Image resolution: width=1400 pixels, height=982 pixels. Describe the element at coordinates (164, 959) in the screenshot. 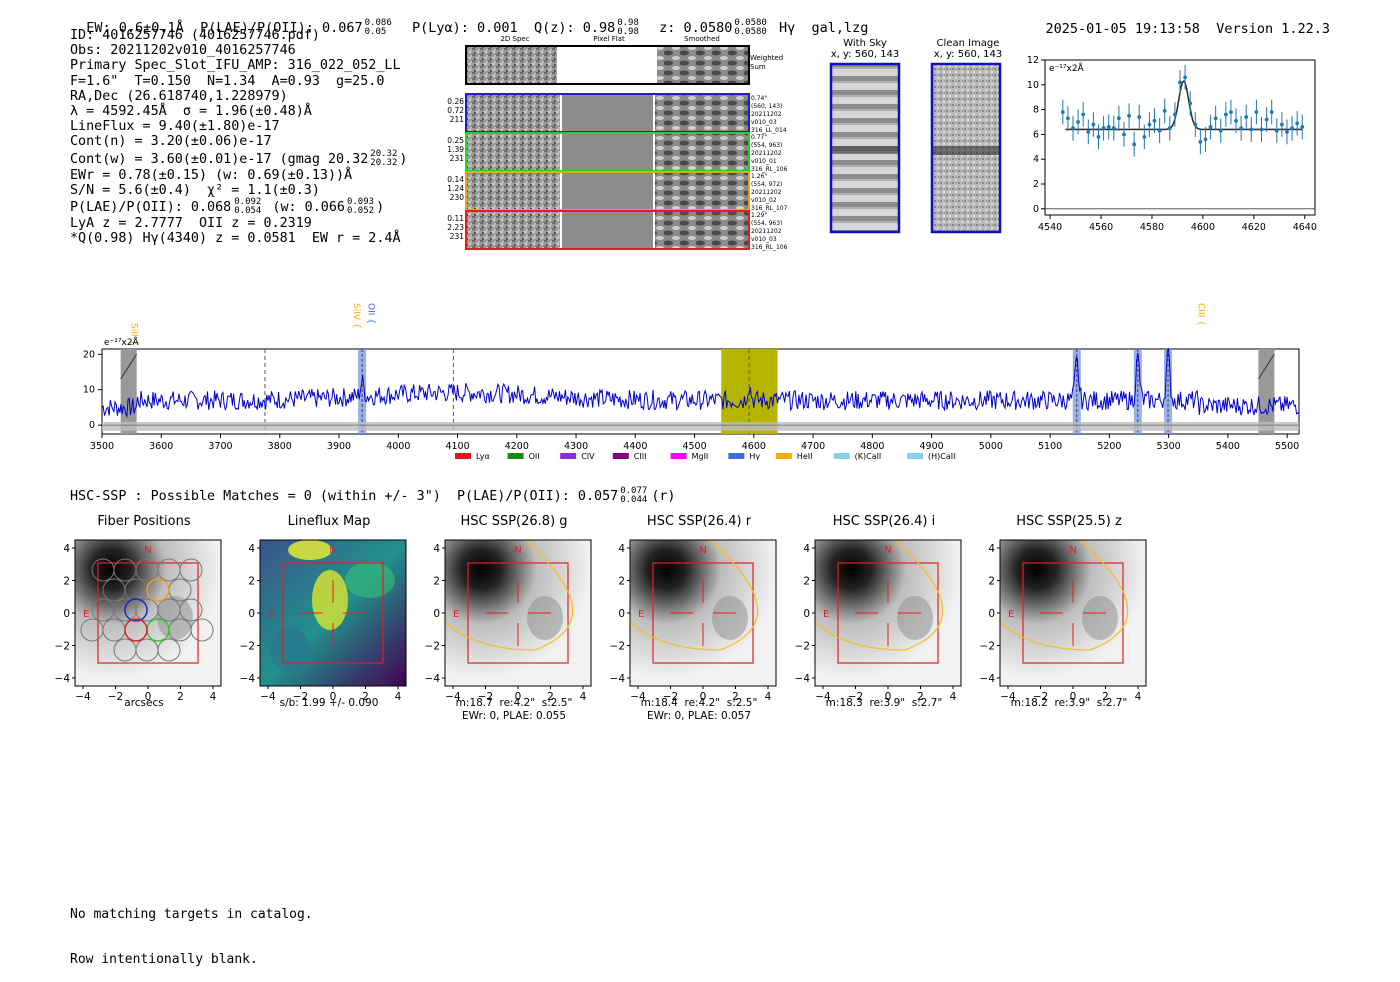

I see `catalog-note-line2: Row intentionally blank.` at that location.